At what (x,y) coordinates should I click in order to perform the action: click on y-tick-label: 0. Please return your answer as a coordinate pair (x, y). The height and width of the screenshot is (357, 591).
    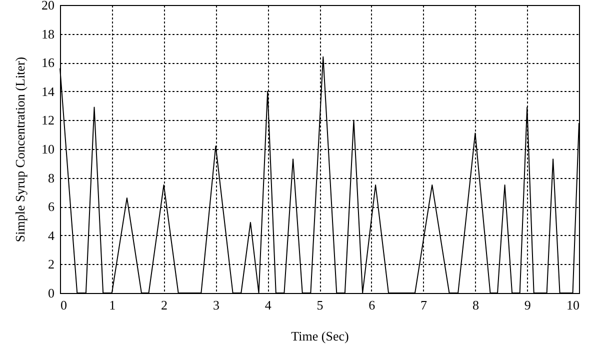
    Looking at the image, I should click on (51, 293).